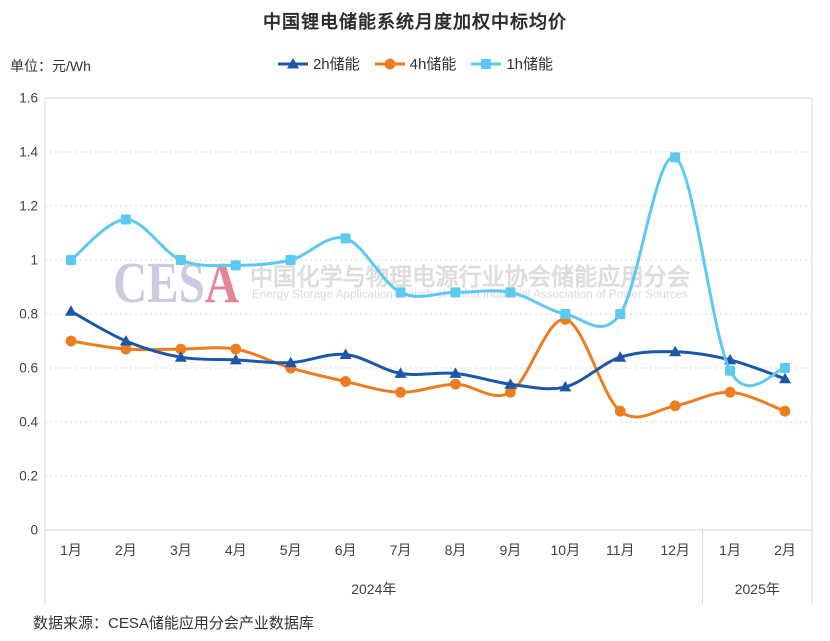  Describe the element at coordinates (28, 98) in the screenshot. I see `y-tick-label: 1.6` at that location.